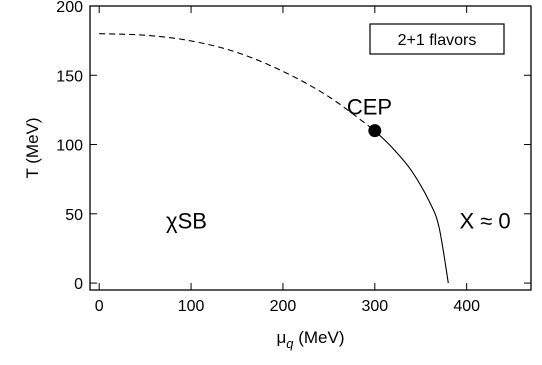 This screenshot has width=542, height=365. What do you see at coordinates (290, 343) in the screenshot?
I see `x-axis-subscript: q` at bounding box center [290, 343].